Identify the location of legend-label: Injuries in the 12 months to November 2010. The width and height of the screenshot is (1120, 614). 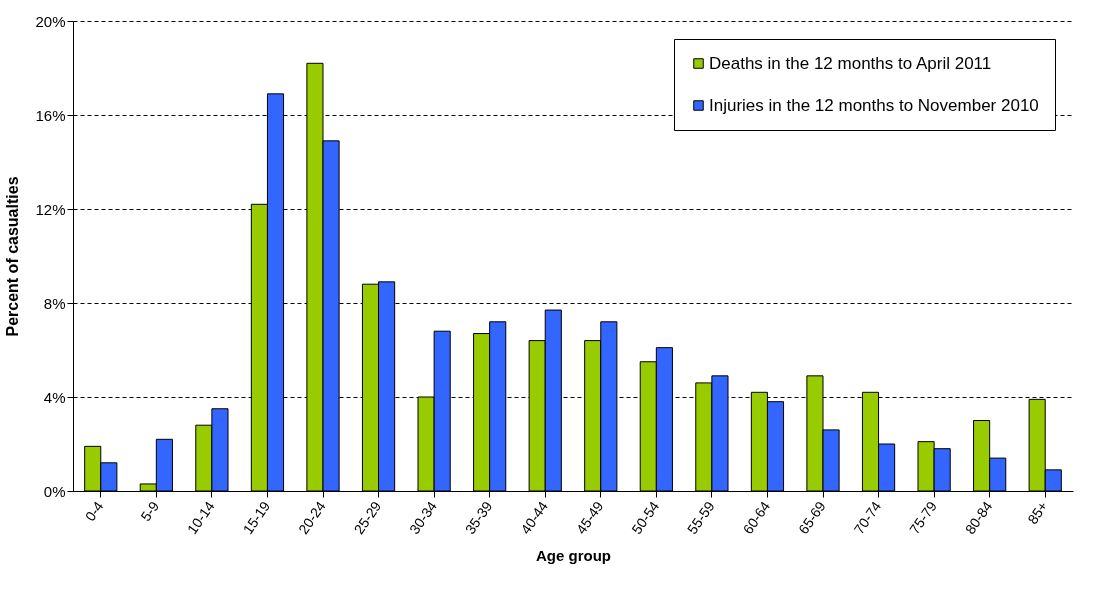
(874, 105).